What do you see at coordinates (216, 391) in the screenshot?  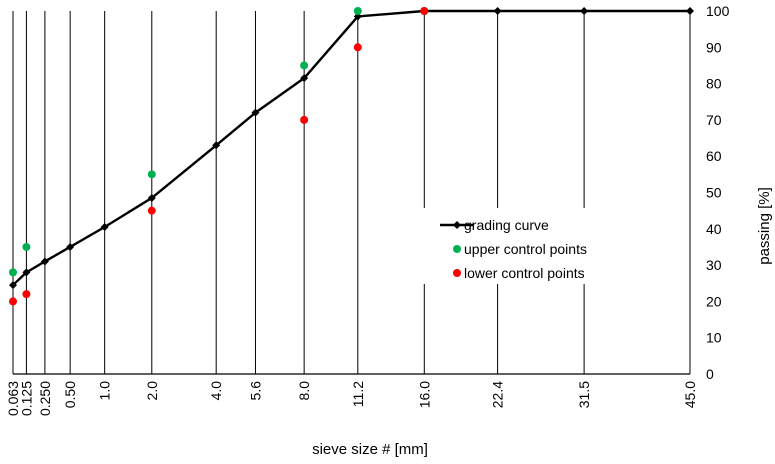 I see `x-tick-label: 4.0` at bounding box center [216, 391].